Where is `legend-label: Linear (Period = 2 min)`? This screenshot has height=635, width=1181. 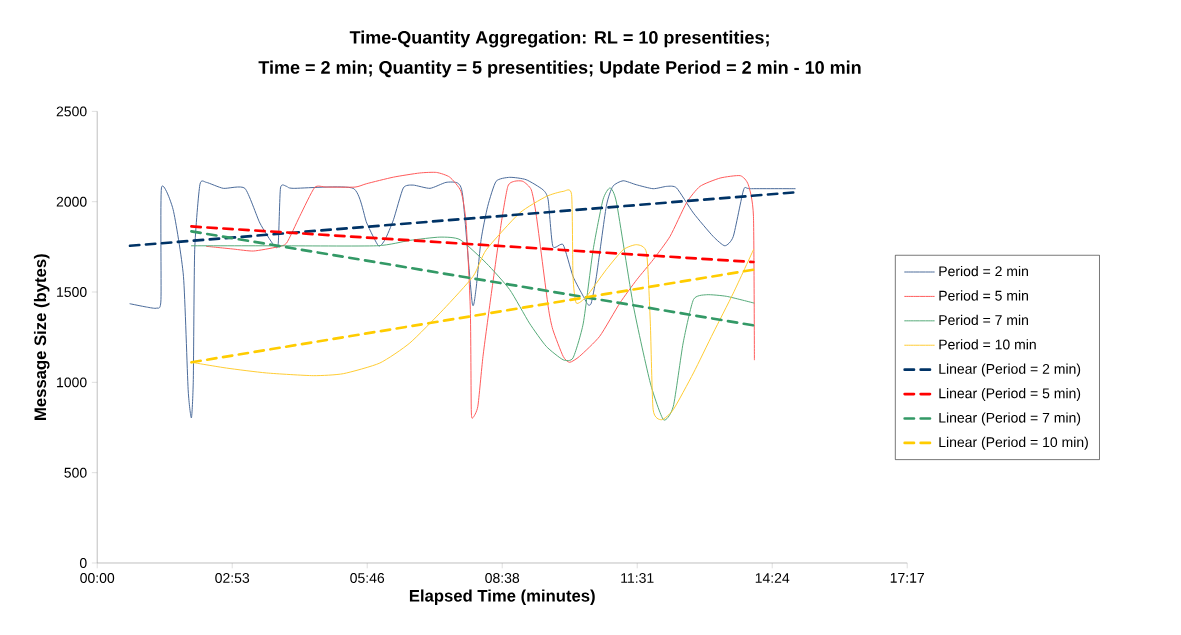 legend-label: Linear (Period = 2 min) is located at coordinates (1010, 370).